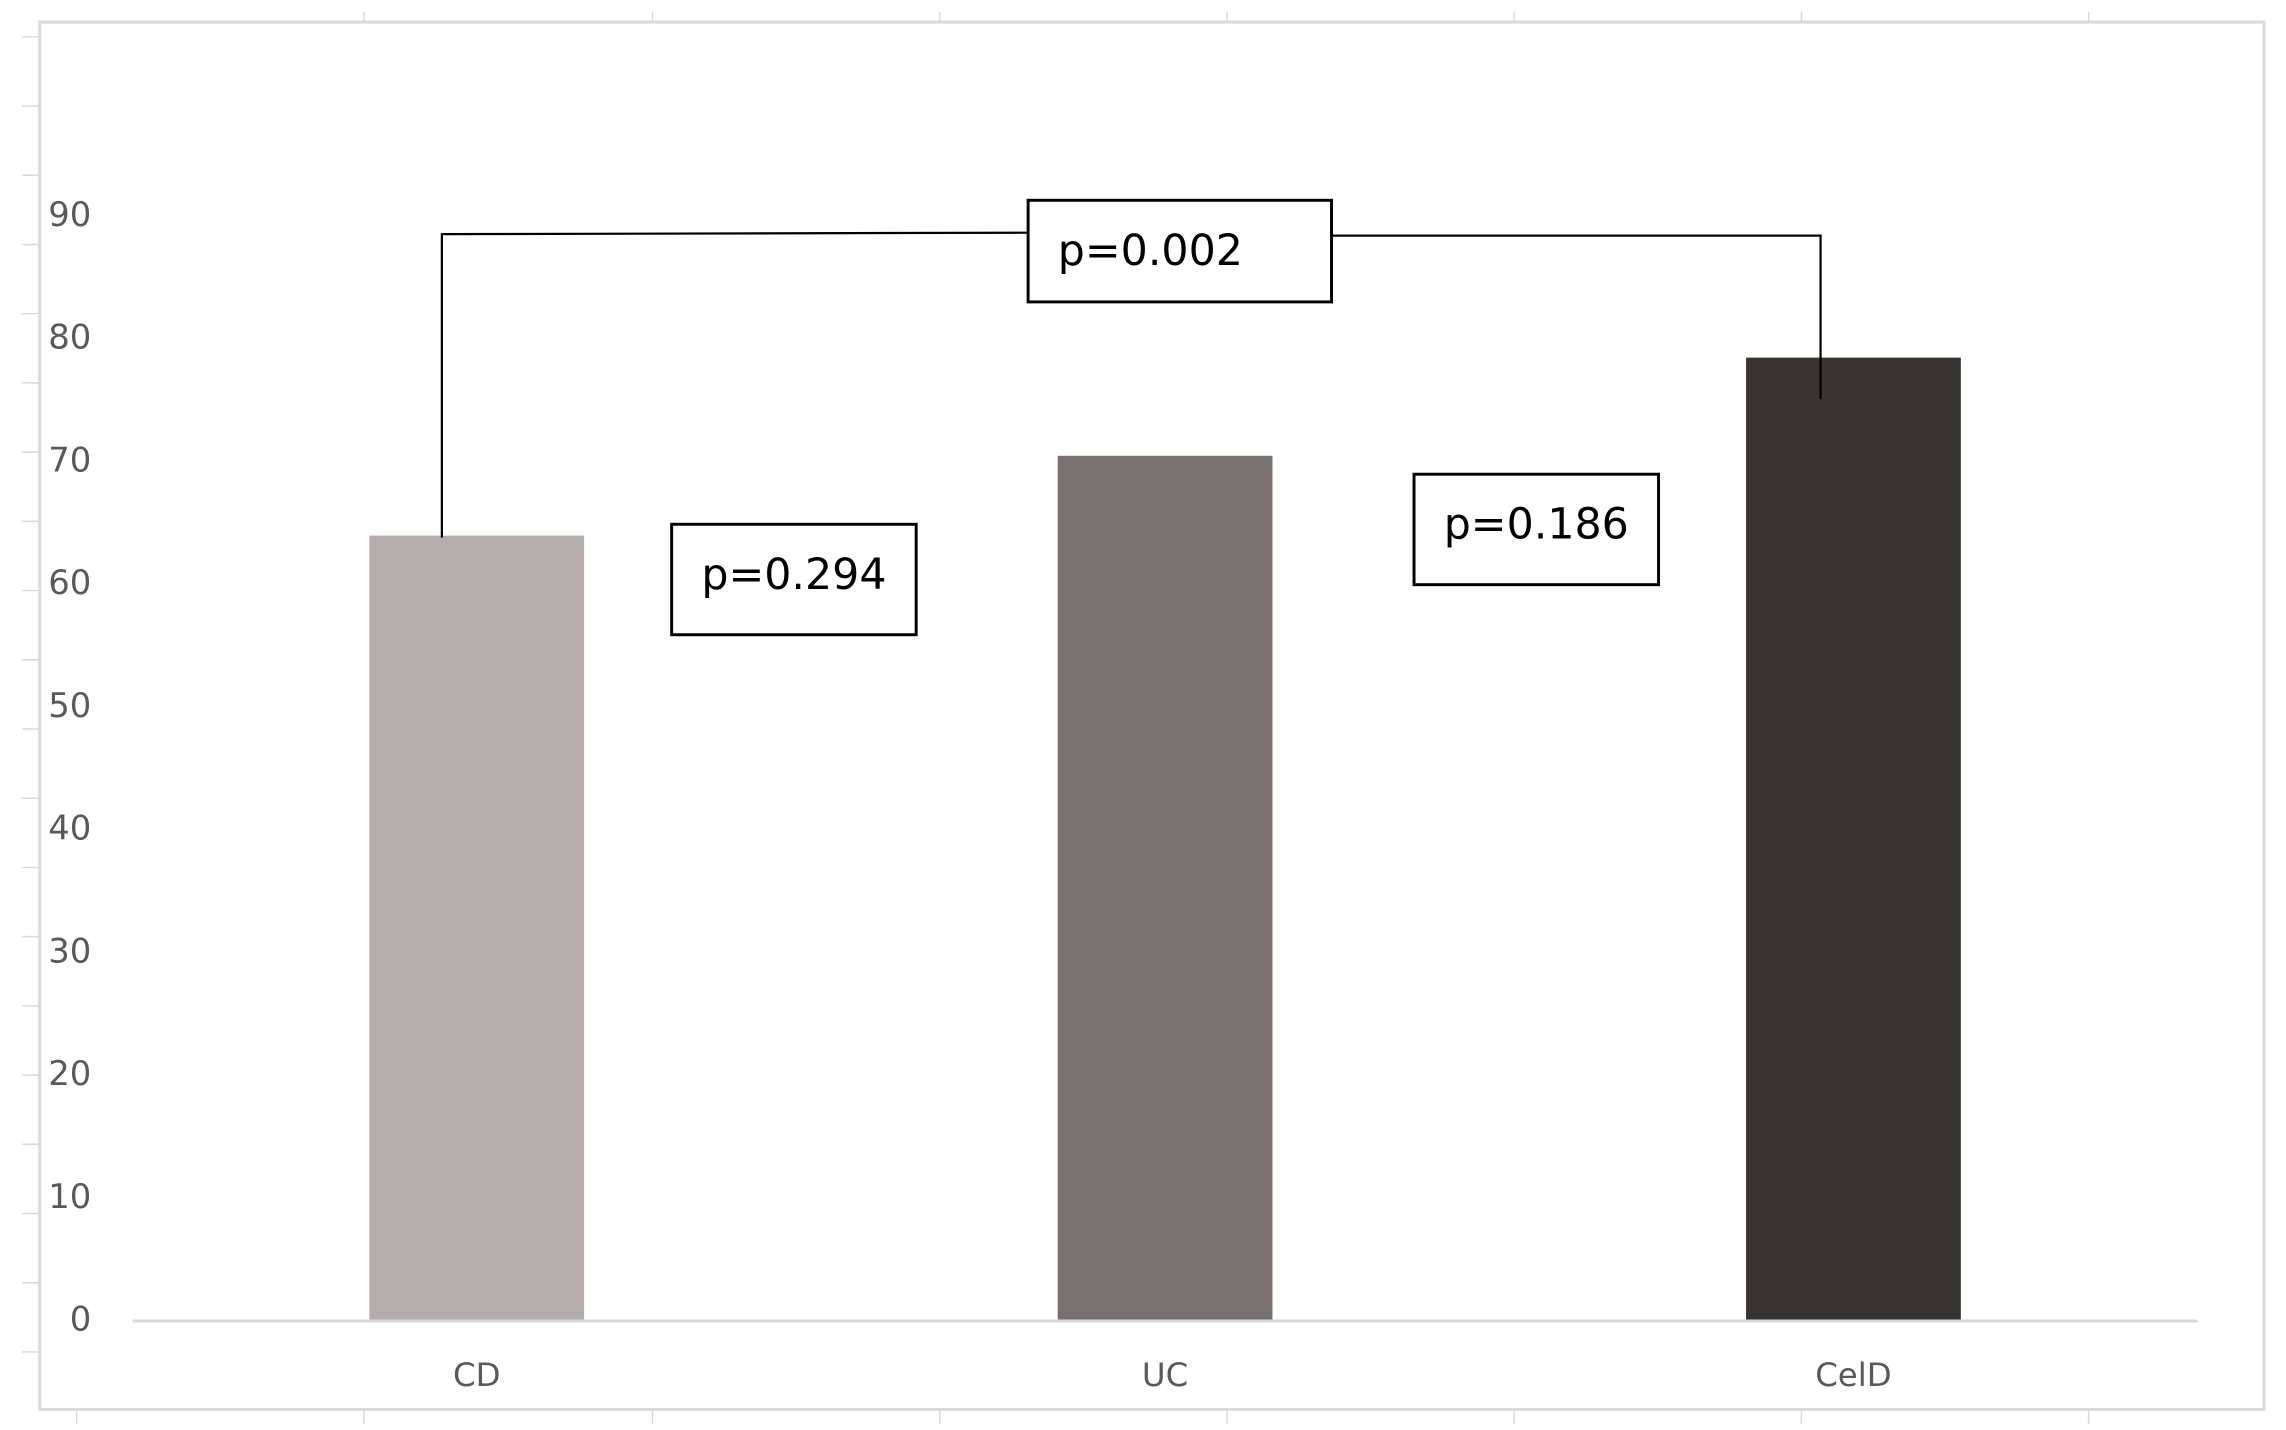 The image size is (2286, 1430). Describe the element at coordinates (69, 337) in the screenshot. I see `y-tick-label: 80` at that location.